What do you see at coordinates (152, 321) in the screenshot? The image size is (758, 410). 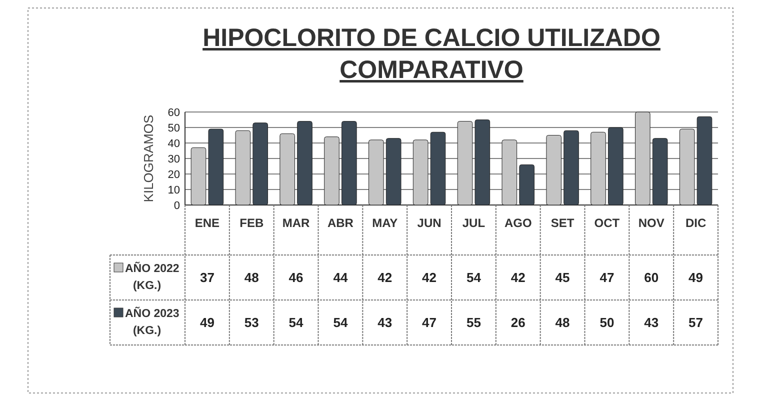 I see `legend-label: AÑO 2023 (KG.)` at bounding box center [152, 321].